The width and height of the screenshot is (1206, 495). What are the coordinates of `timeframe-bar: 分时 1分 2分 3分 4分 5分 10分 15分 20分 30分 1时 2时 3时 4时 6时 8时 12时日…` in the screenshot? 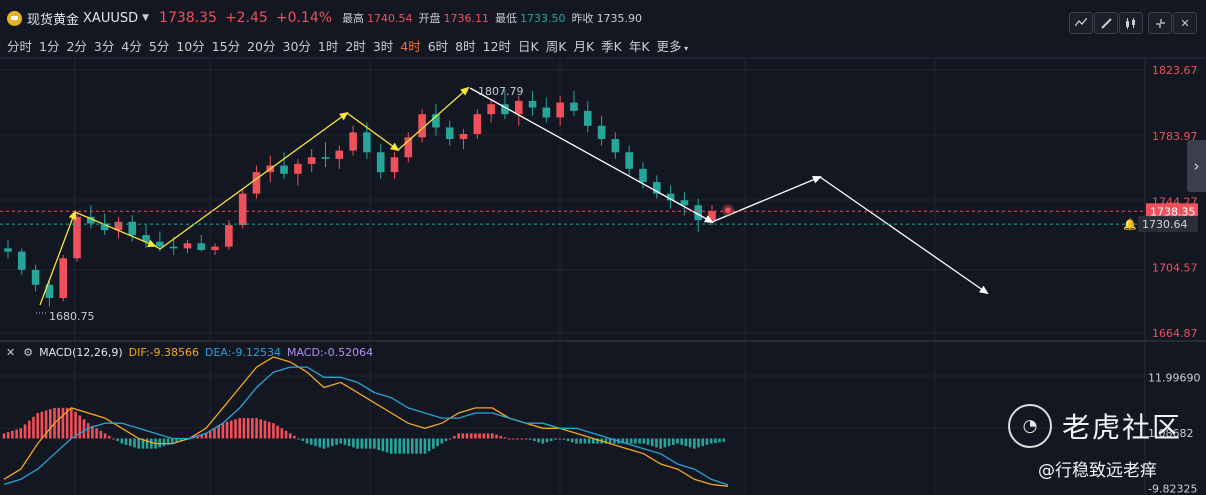 It's located at (603, 47).